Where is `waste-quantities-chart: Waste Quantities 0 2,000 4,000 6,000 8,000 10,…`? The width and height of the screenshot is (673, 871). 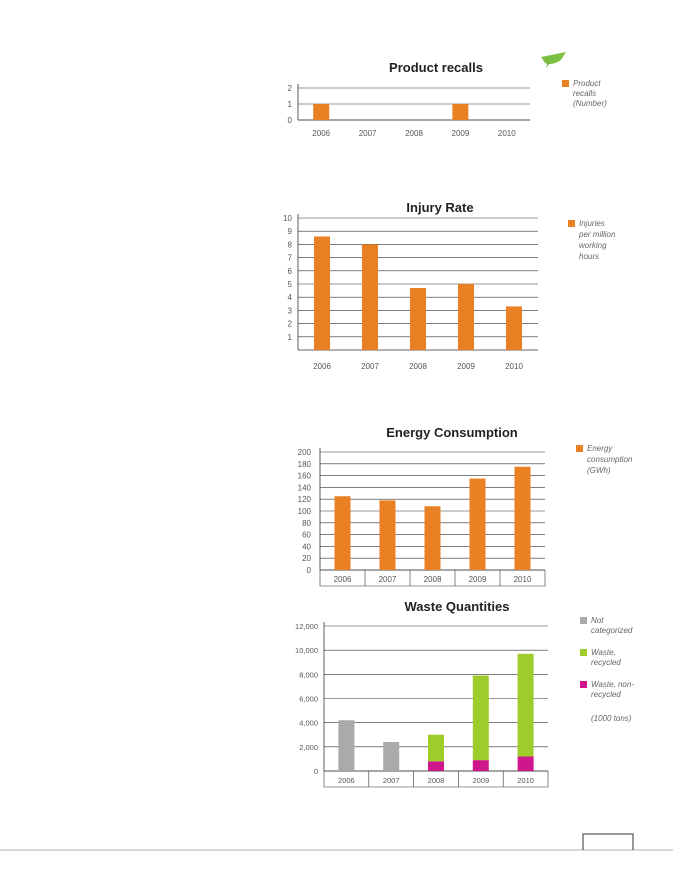
waste-quantities-chart: Waste Quantities 0 2,000 4,000 6,000 8,000 10,… is located at coordinates (464, 693).